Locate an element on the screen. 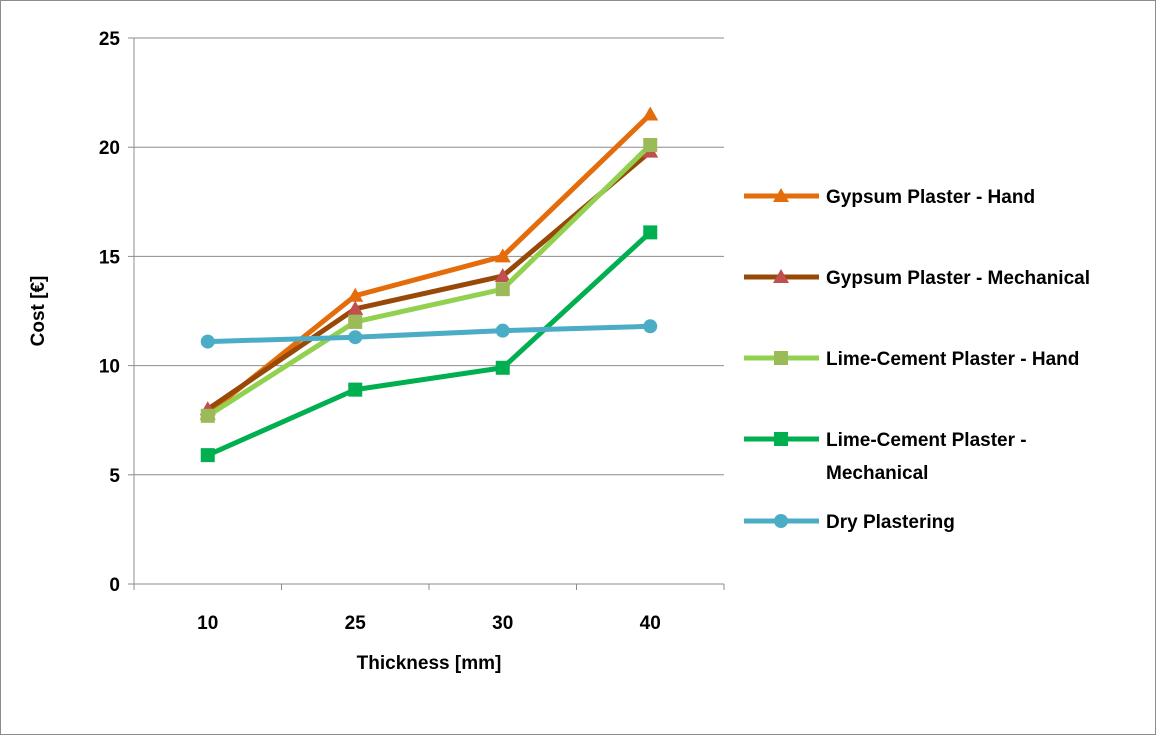 This screenshot has height=736, width=1156. legend-label: Mechanical is located at coordinates (877, 473).